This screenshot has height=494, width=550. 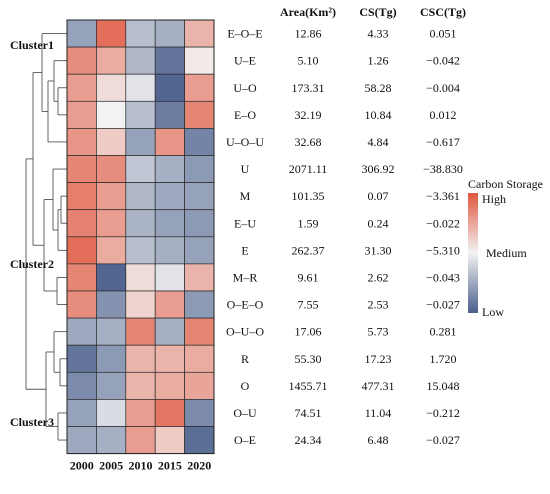 I want to click on heatmap-cell-U–E-2010, so click(x=140, y=60).